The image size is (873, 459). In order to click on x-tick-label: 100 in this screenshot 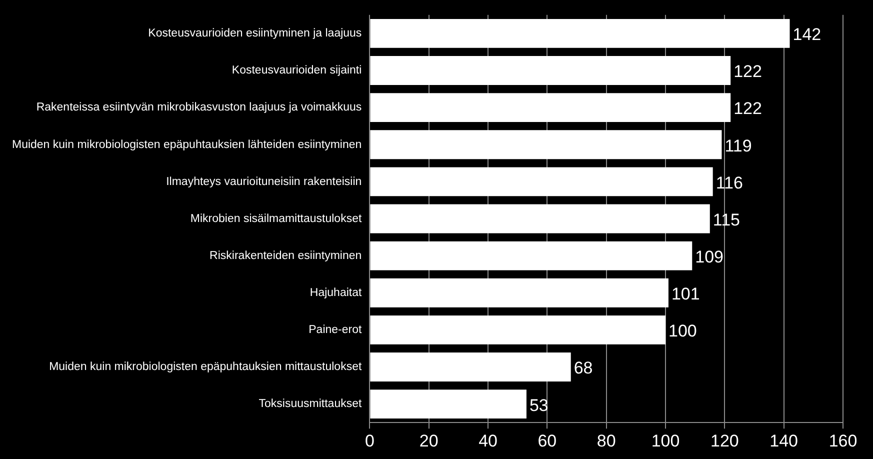, I will do `click(665, 440)`.